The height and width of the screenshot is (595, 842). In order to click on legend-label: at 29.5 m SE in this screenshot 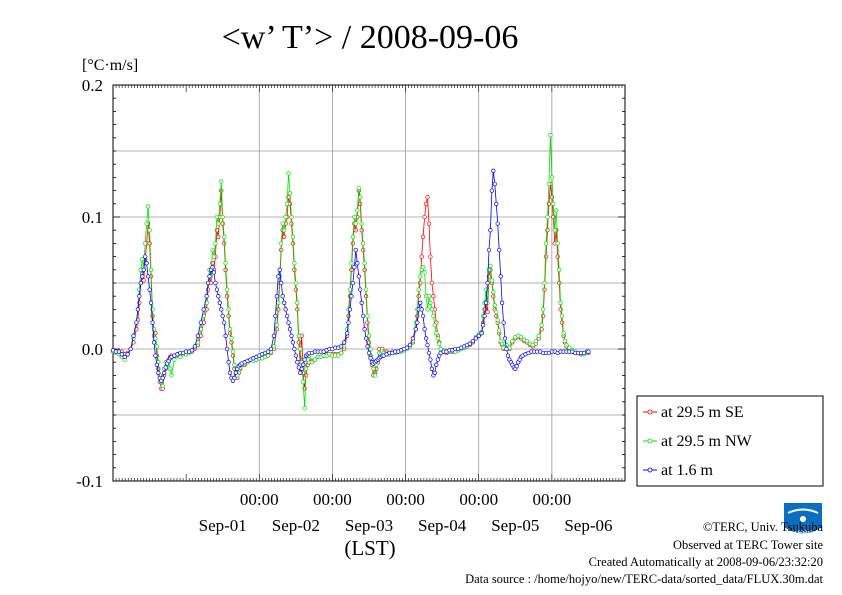, I will do `click(702, 412)`.